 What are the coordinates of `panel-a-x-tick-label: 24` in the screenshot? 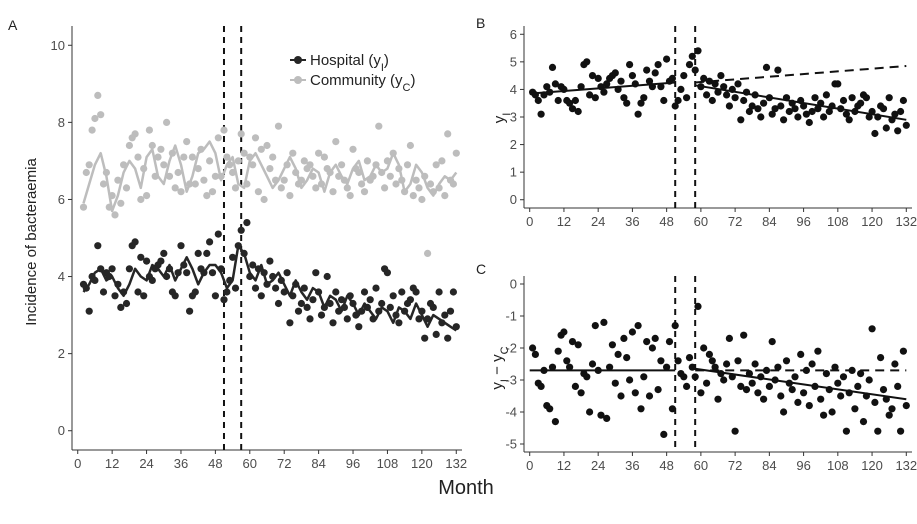 It's located at (146, 463).